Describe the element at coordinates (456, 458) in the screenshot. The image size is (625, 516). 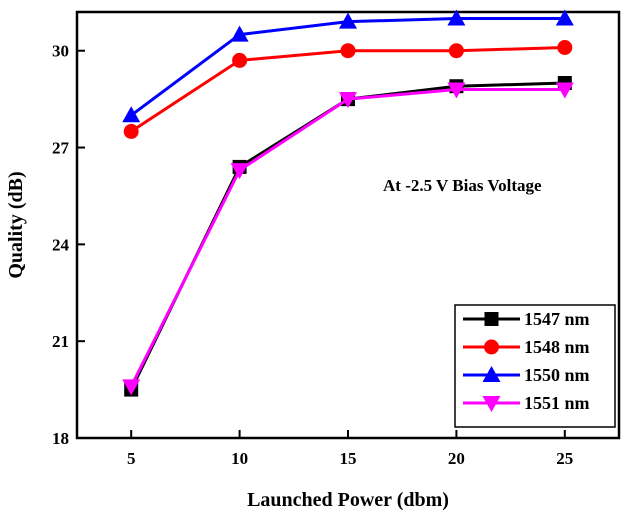
I see `x-tick-label: 20` at that location.